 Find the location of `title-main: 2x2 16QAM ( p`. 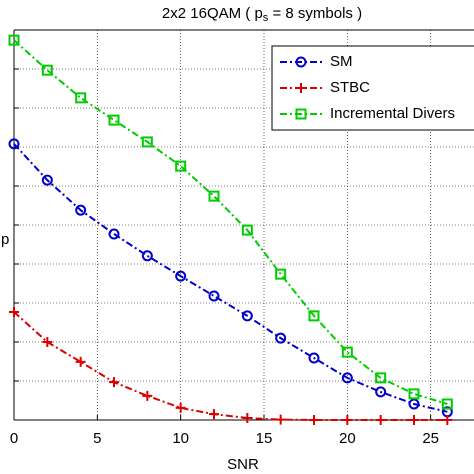

title-main: 2x2 16QAM ( p is located at coordinates (212, 13).